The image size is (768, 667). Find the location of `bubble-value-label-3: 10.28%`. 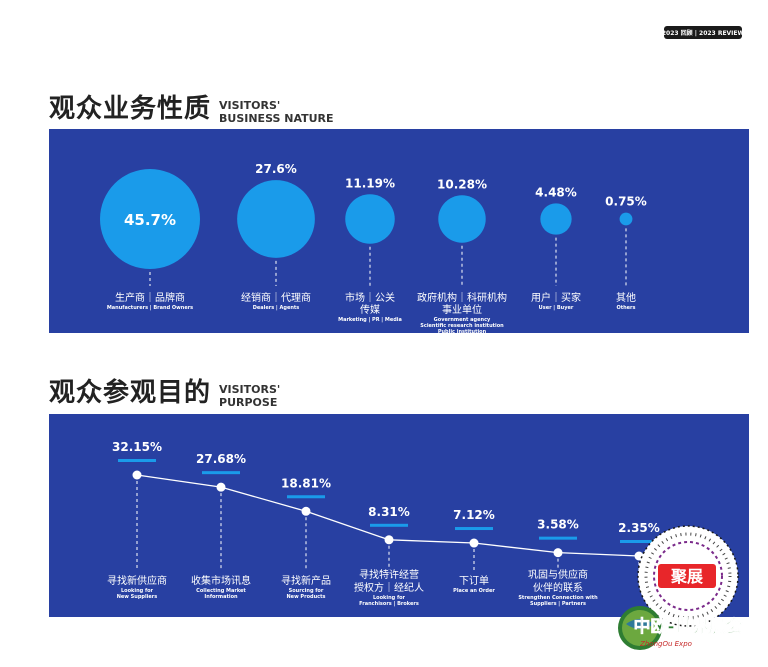

bubble-value-label-3: 10.28% is located at coordinates (462, 184).